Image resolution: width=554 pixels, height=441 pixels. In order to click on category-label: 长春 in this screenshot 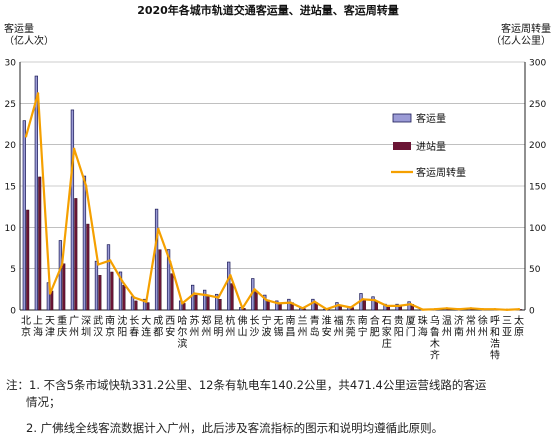, I will do `click(134, 327)`.